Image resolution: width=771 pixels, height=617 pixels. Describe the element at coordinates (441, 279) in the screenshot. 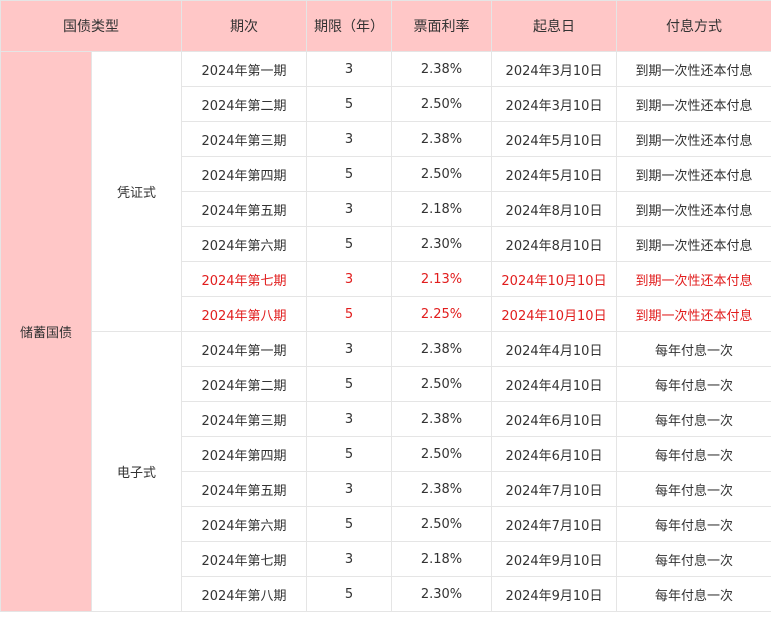

I see `rate-cell: 2.13%` at that location.